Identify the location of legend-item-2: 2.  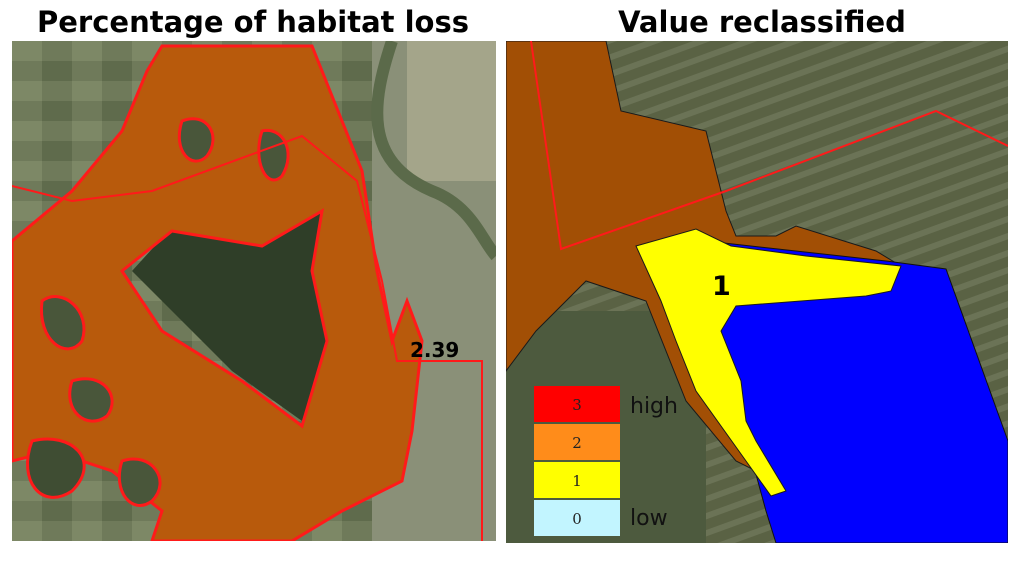
(577, 442).